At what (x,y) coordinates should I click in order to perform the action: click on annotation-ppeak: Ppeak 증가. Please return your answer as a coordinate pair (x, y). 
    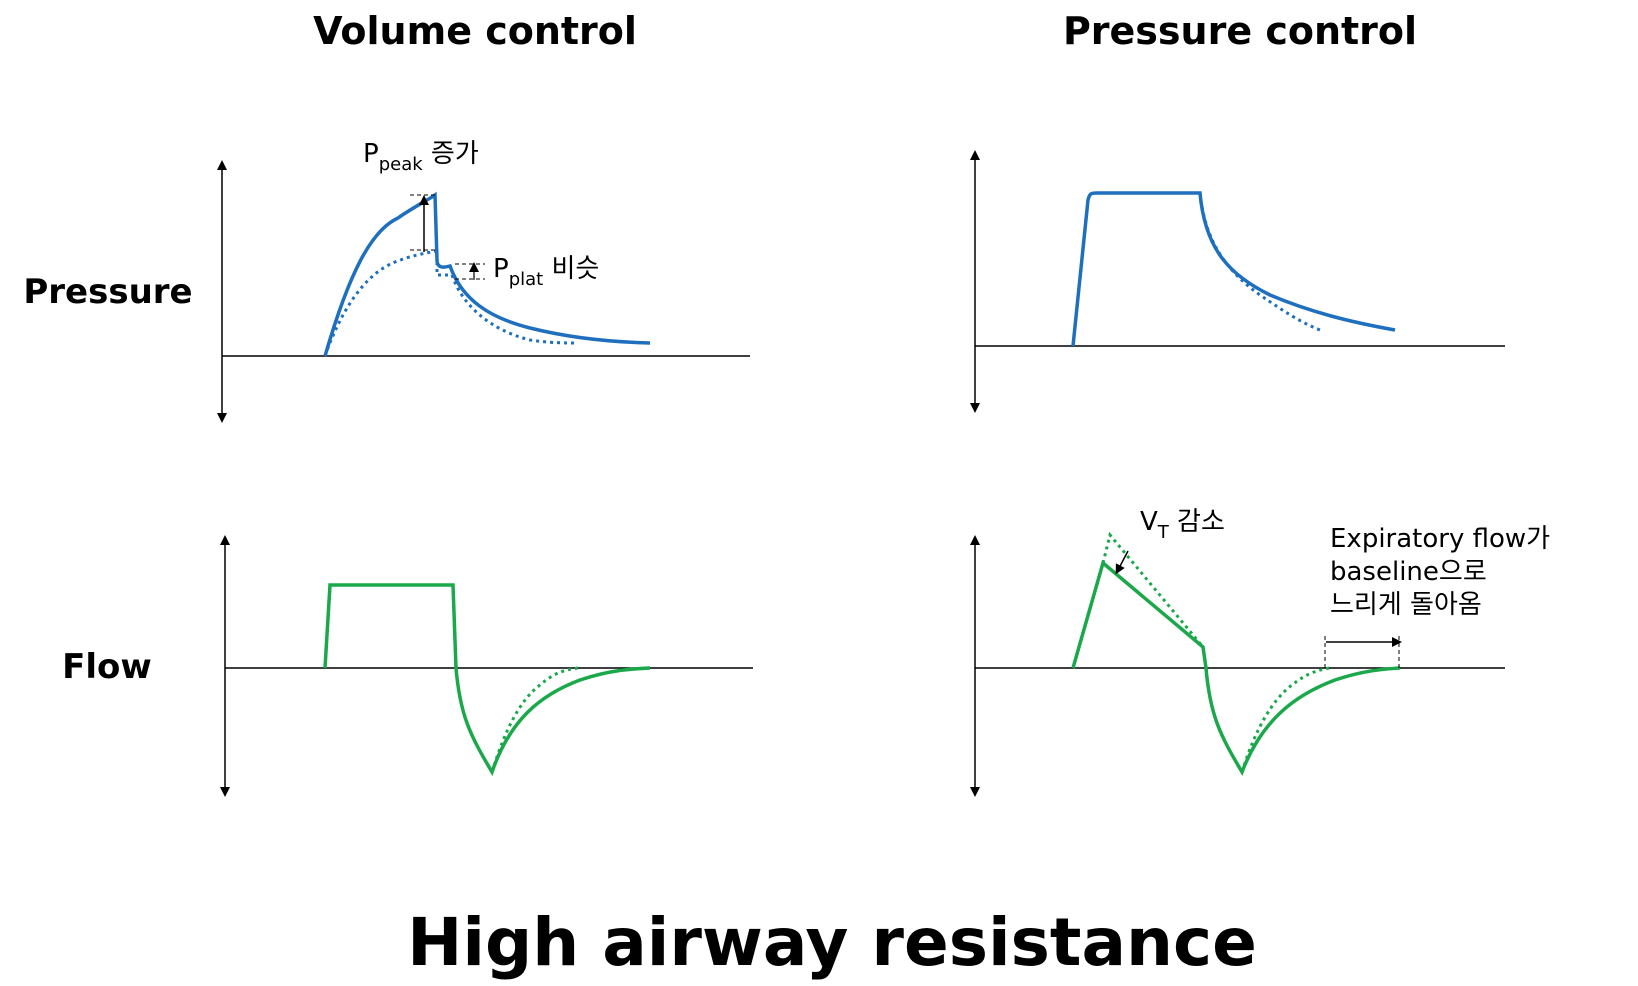
    Looking at the image, I should click on (421, 157).